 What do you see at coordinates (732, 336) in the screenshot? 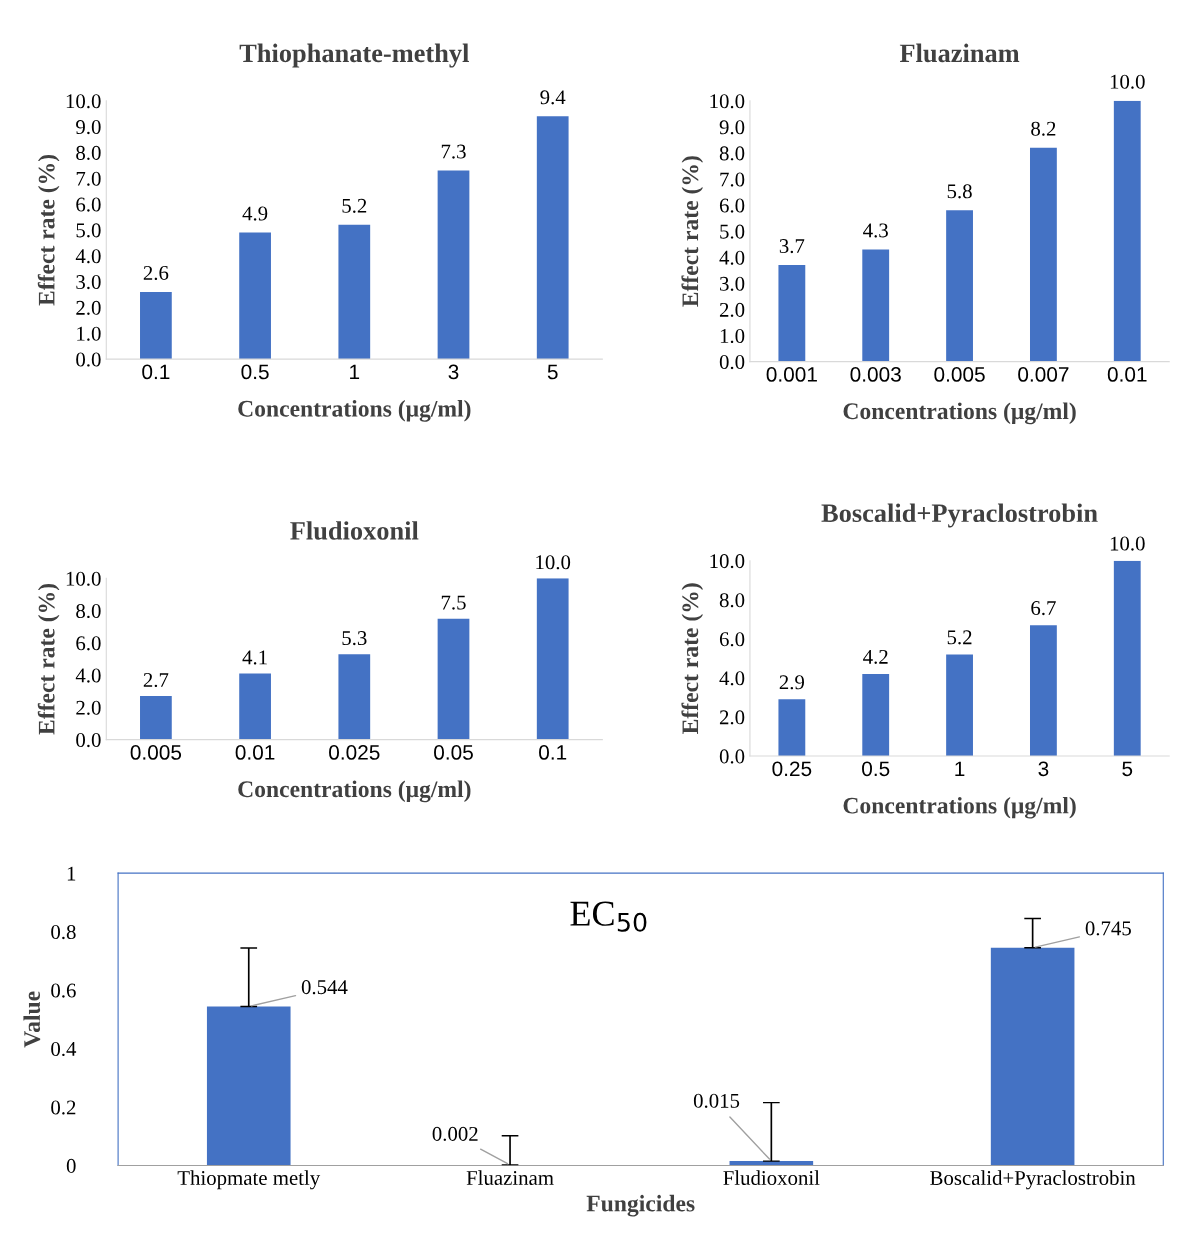
I see `y-tick-label: 1.0` at bounding box center [732, 336].